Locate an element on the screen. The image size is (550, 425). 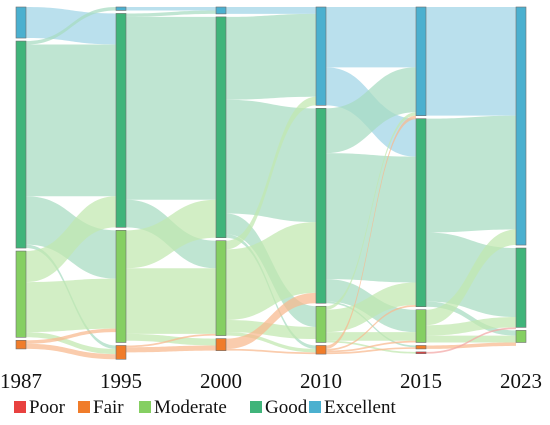
flow-2010-fair-to-2015-moderate is located at coordinates (371, 346).